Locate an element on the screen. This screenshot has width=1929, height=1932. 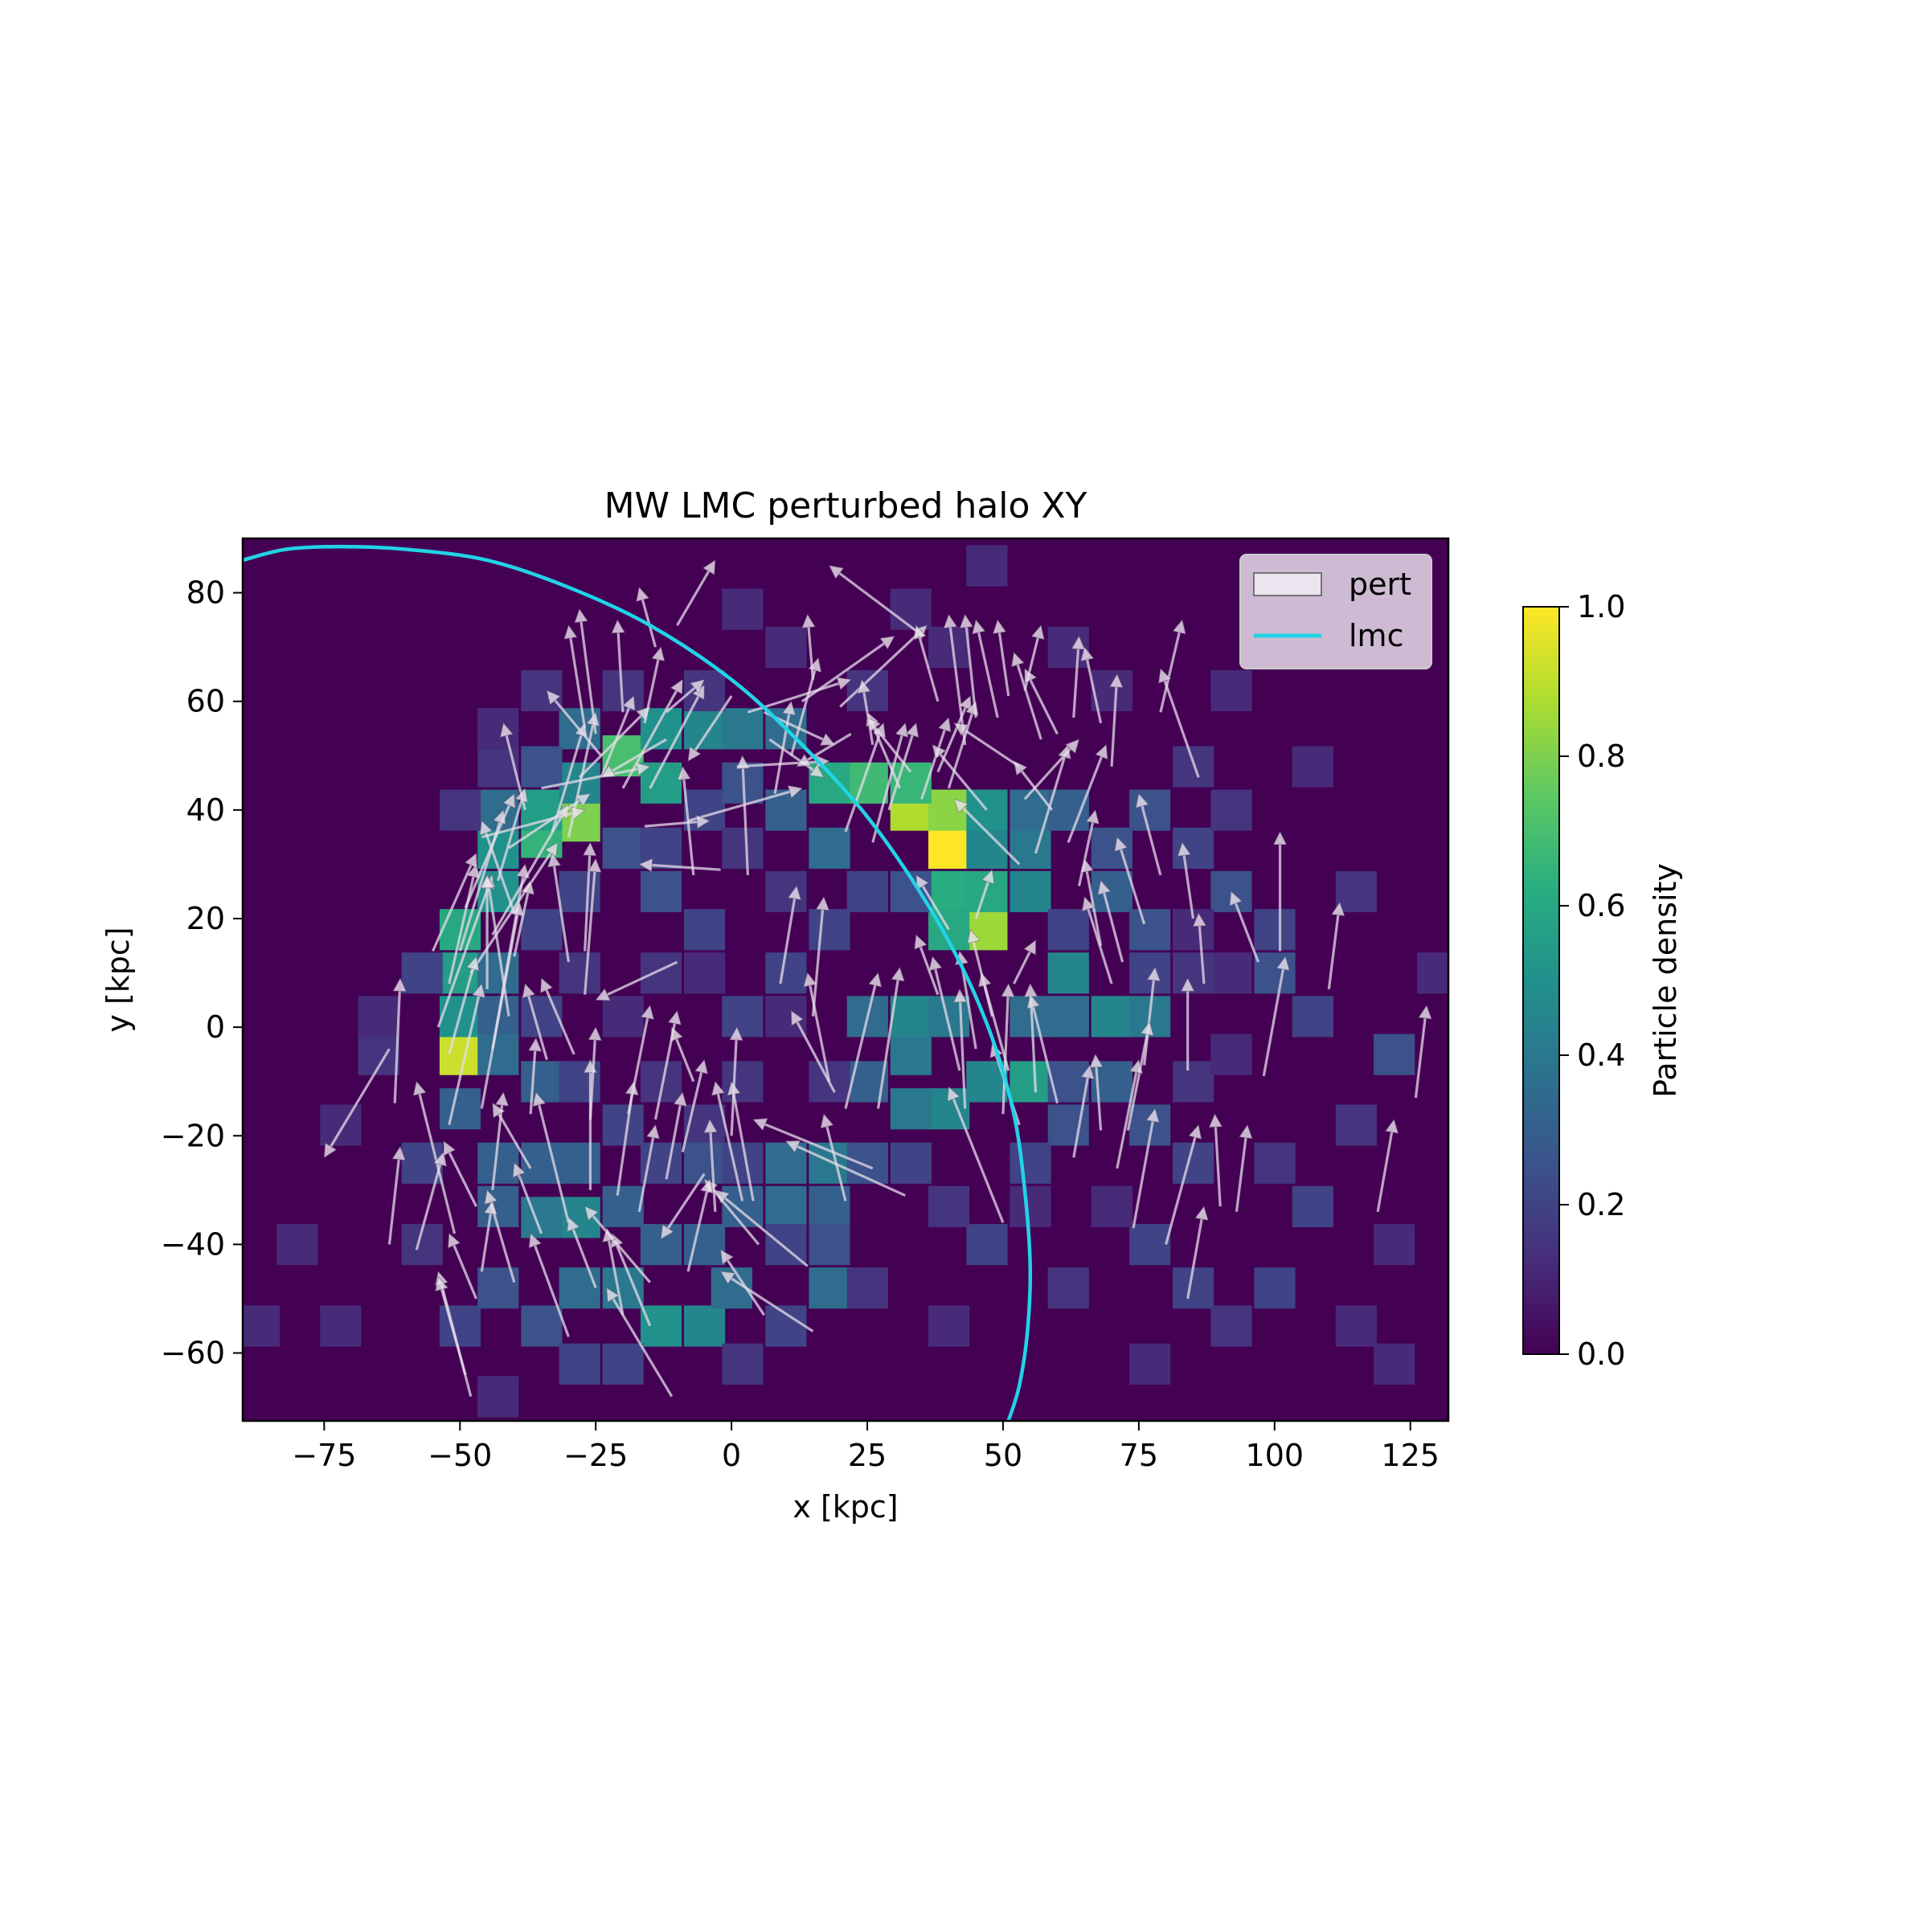
colorbar-ticks: 0.0 0.2 0.4 0.6 0.8 1.0 is located at coordinates (1592, 980).